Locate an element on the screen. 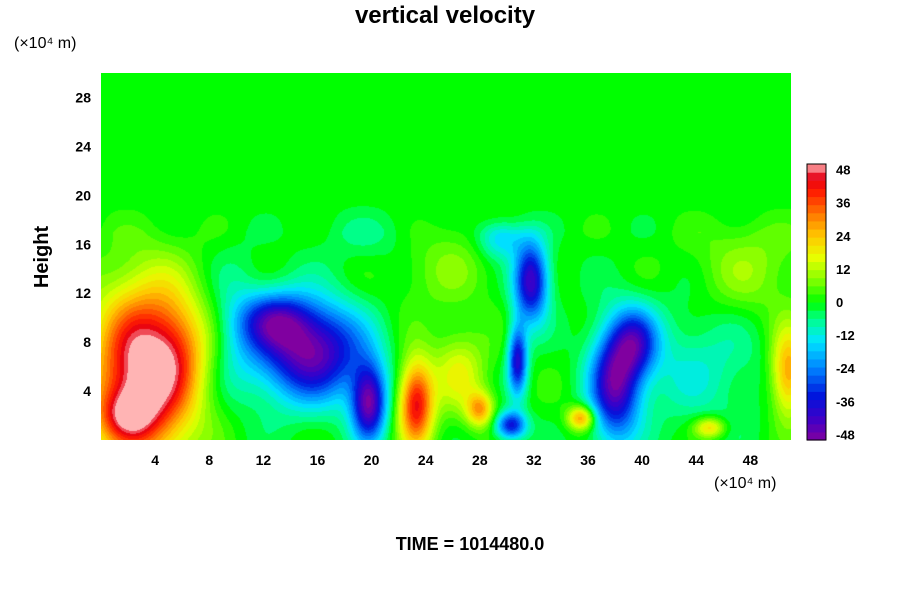 This screenshot has height=600, width=900. x-tick-label: 32 is located at coordinates (534, 460).